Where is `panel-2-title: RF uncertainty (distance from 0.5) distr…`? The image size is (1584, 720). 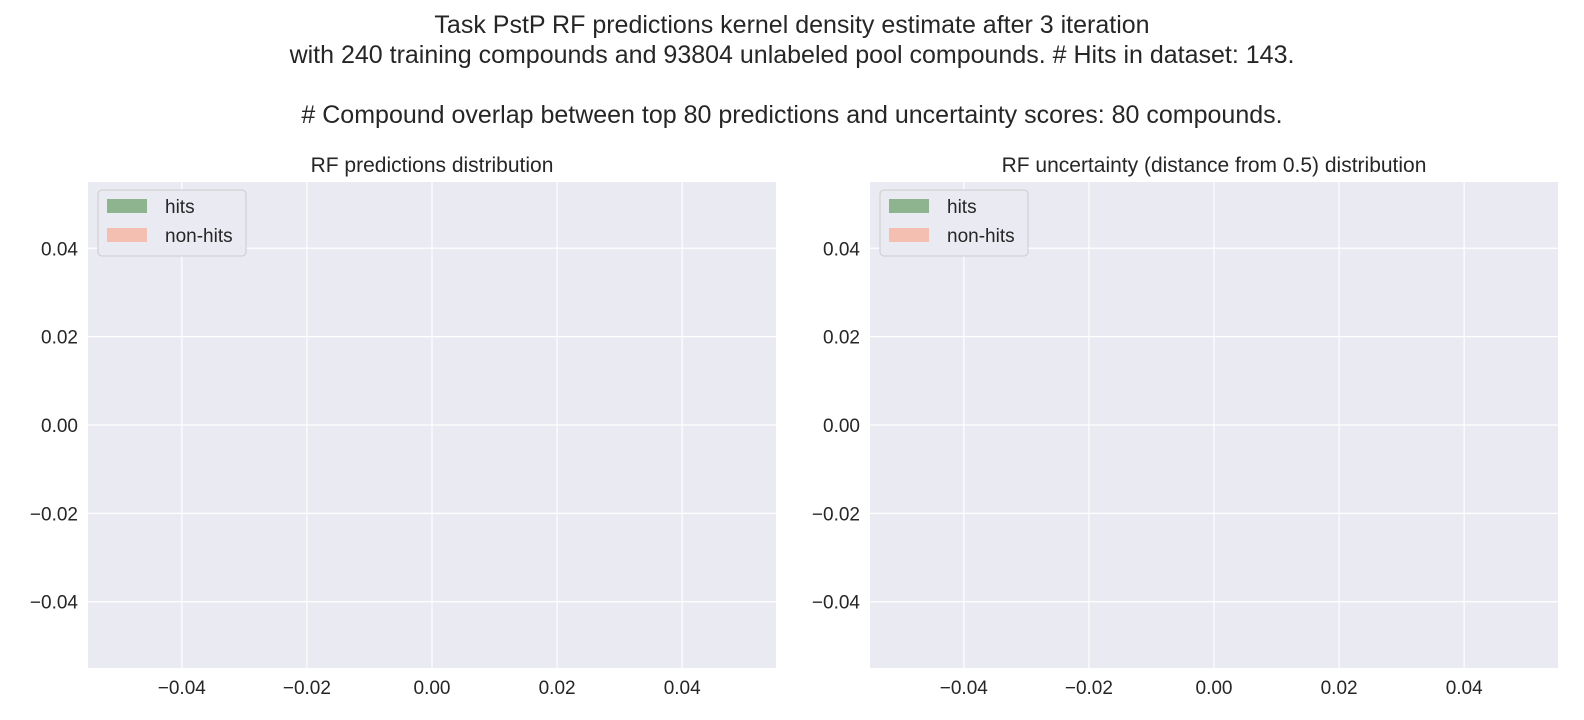
panel-2-title: RF uncertainty (distance from 0.5) distr… is located at coordinates (1214, 165).